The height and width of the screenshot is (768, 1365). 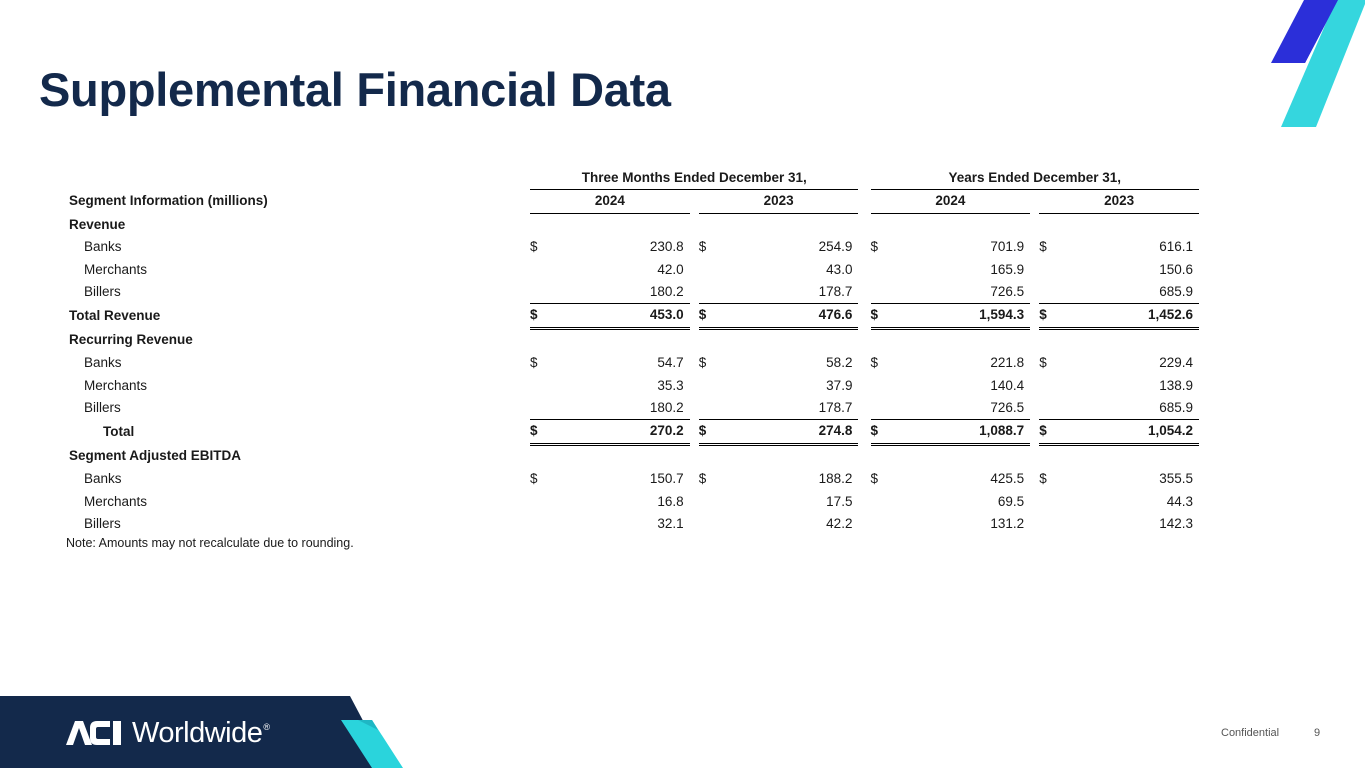 I want to click on row-label: Revenue, so click(x=97, y=224).